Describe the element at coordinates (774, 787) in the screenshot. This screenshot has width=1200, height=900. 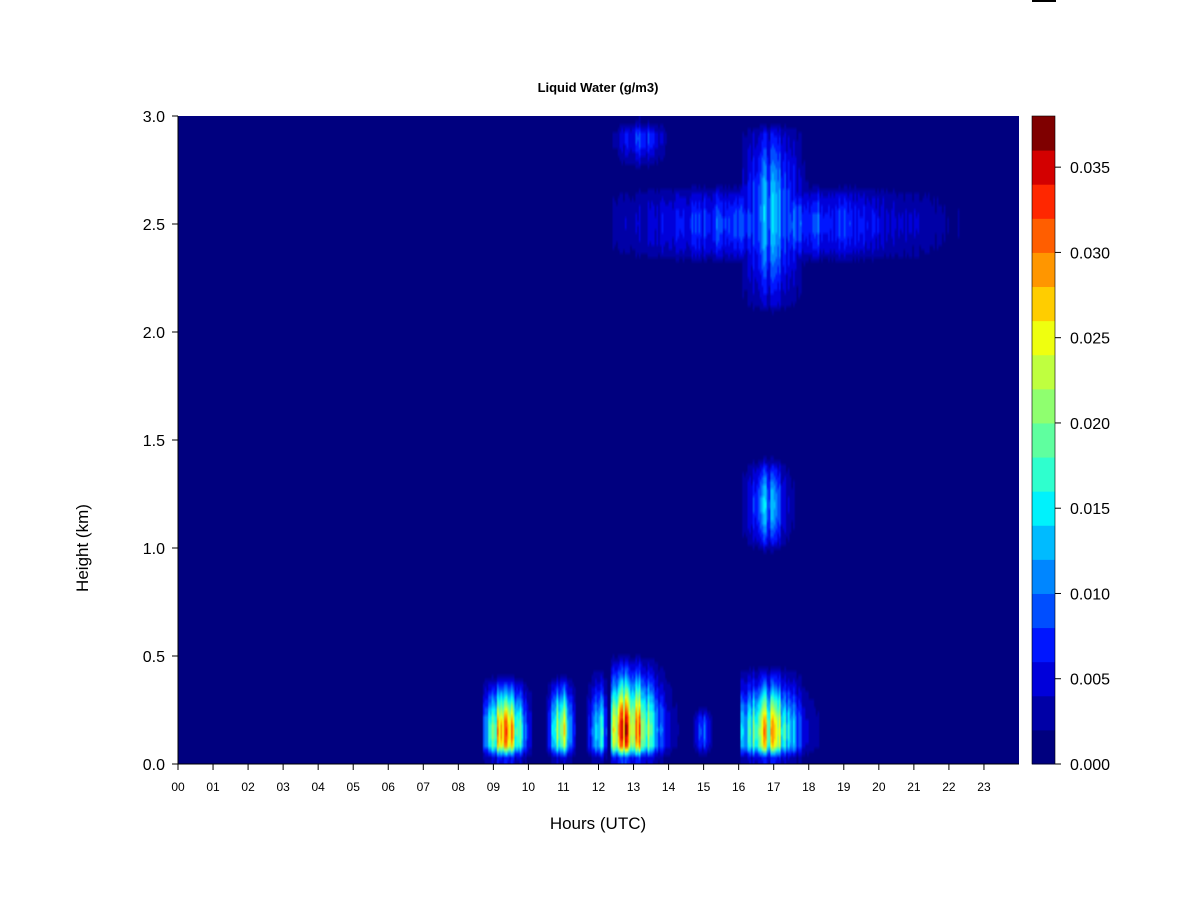
I see `x-tick-label: 17` at that location.